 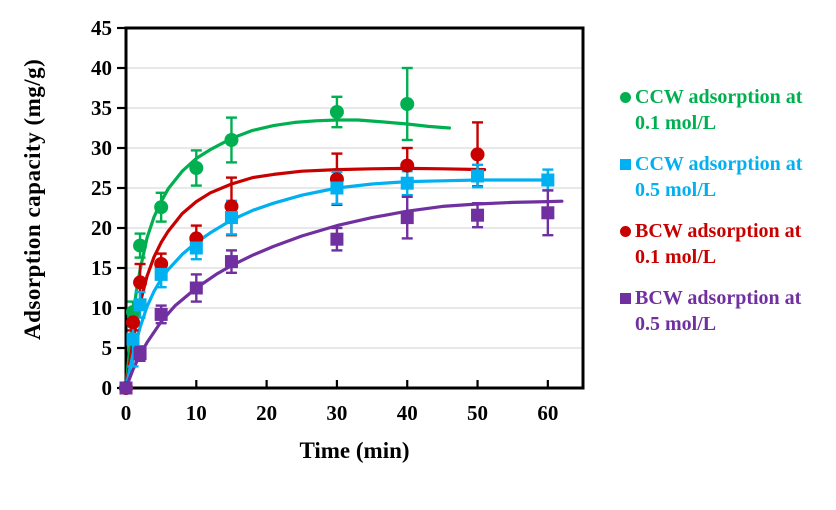 I want to click on legend-item-ccw-adsorption-at-0-1-mol-l: CCW adsorption at 0.1 mol/L, so click(x=711, y=110).